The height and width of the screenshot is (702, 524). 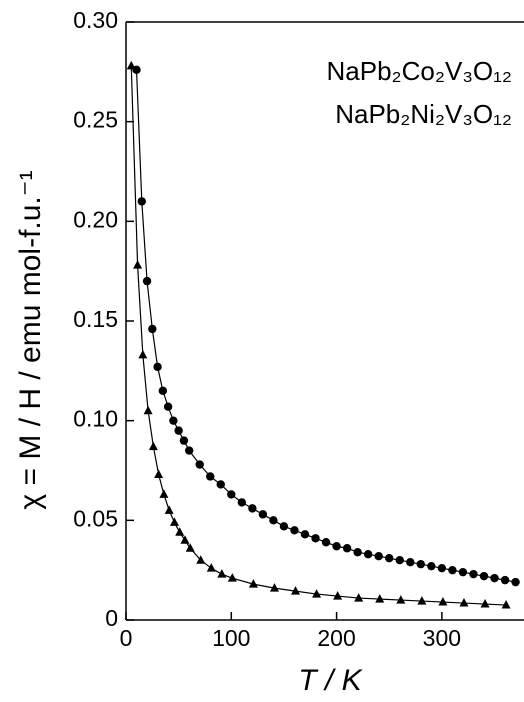 What do you see at coordinates (231, 638) in the screenshot?
I see `x-tick-label: 100` at bounding box center [231, 638].